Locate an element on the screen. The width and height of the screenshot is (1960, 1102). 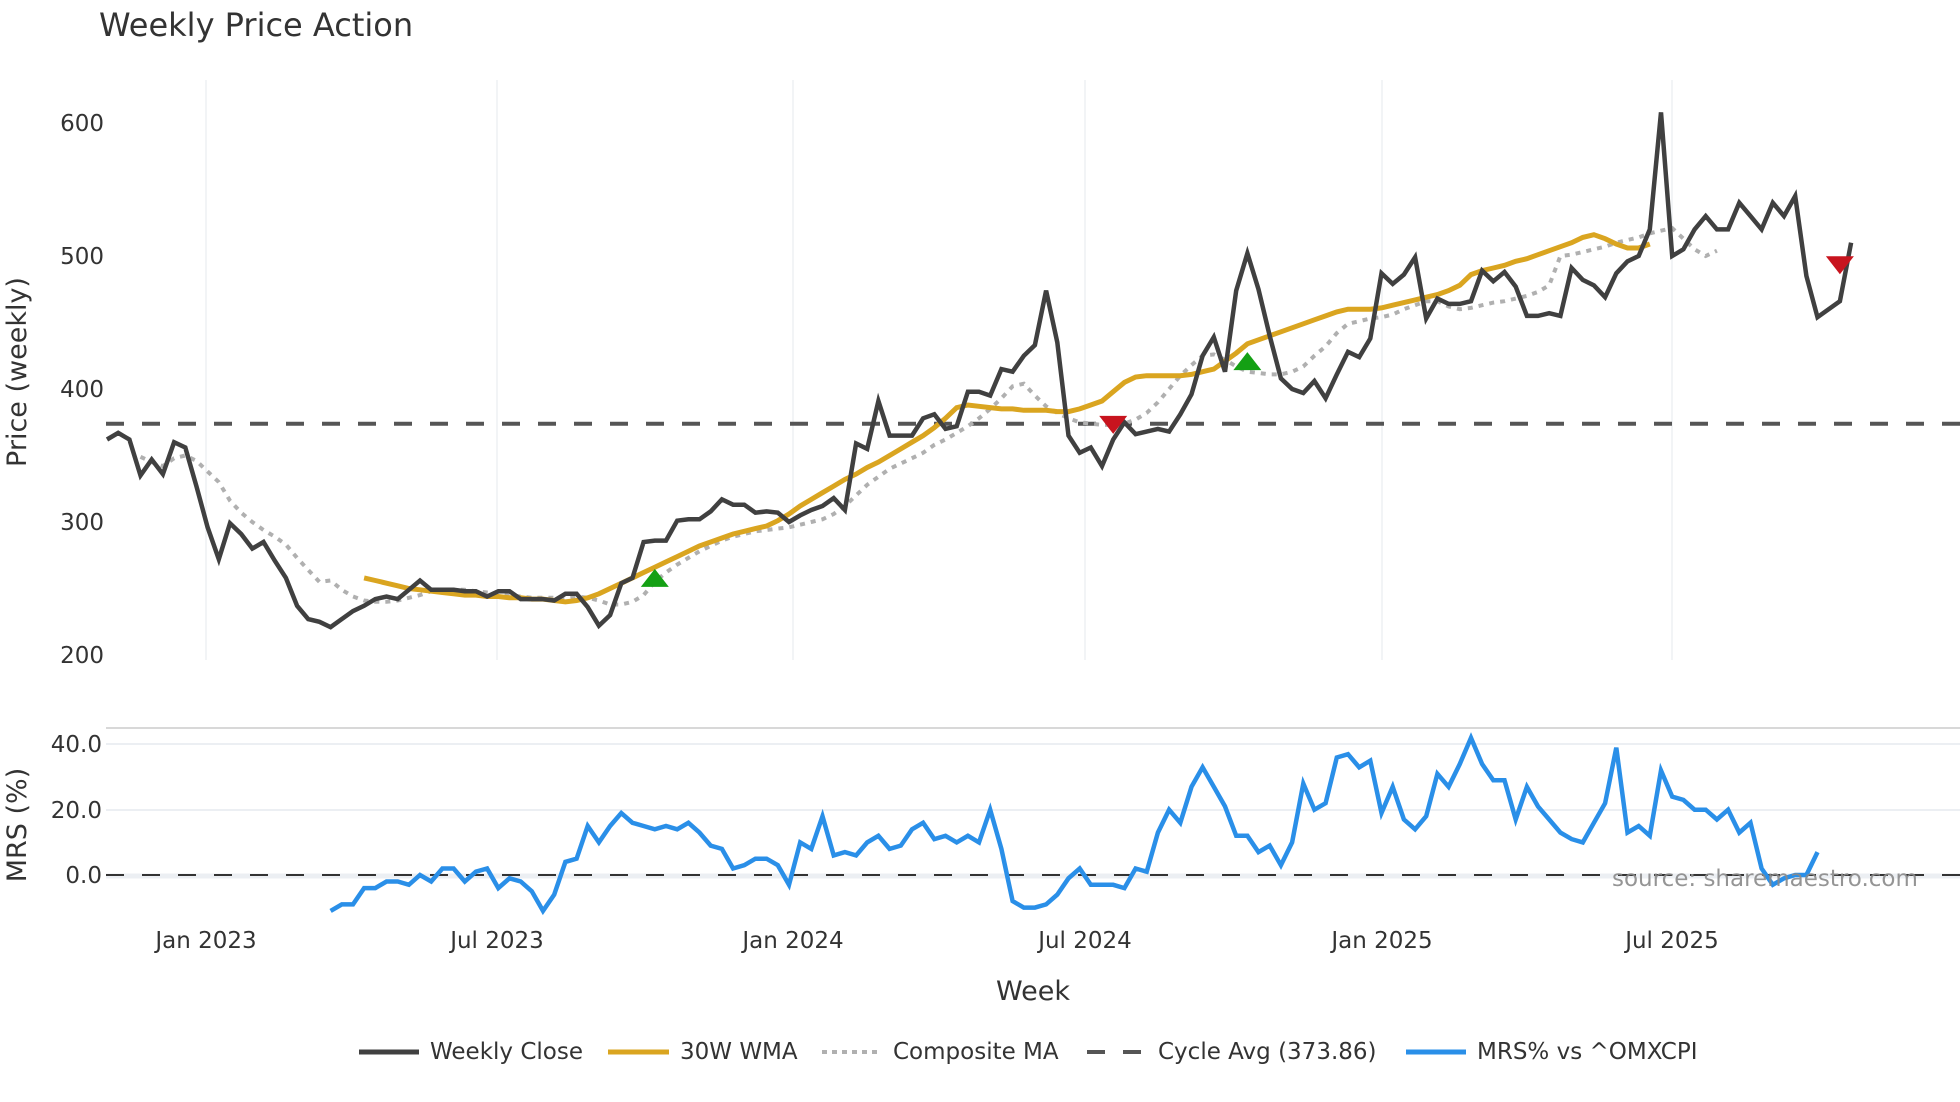
price-y-axis-ticks: 600 500 400 300 200 is located at coordinates (82, 390).